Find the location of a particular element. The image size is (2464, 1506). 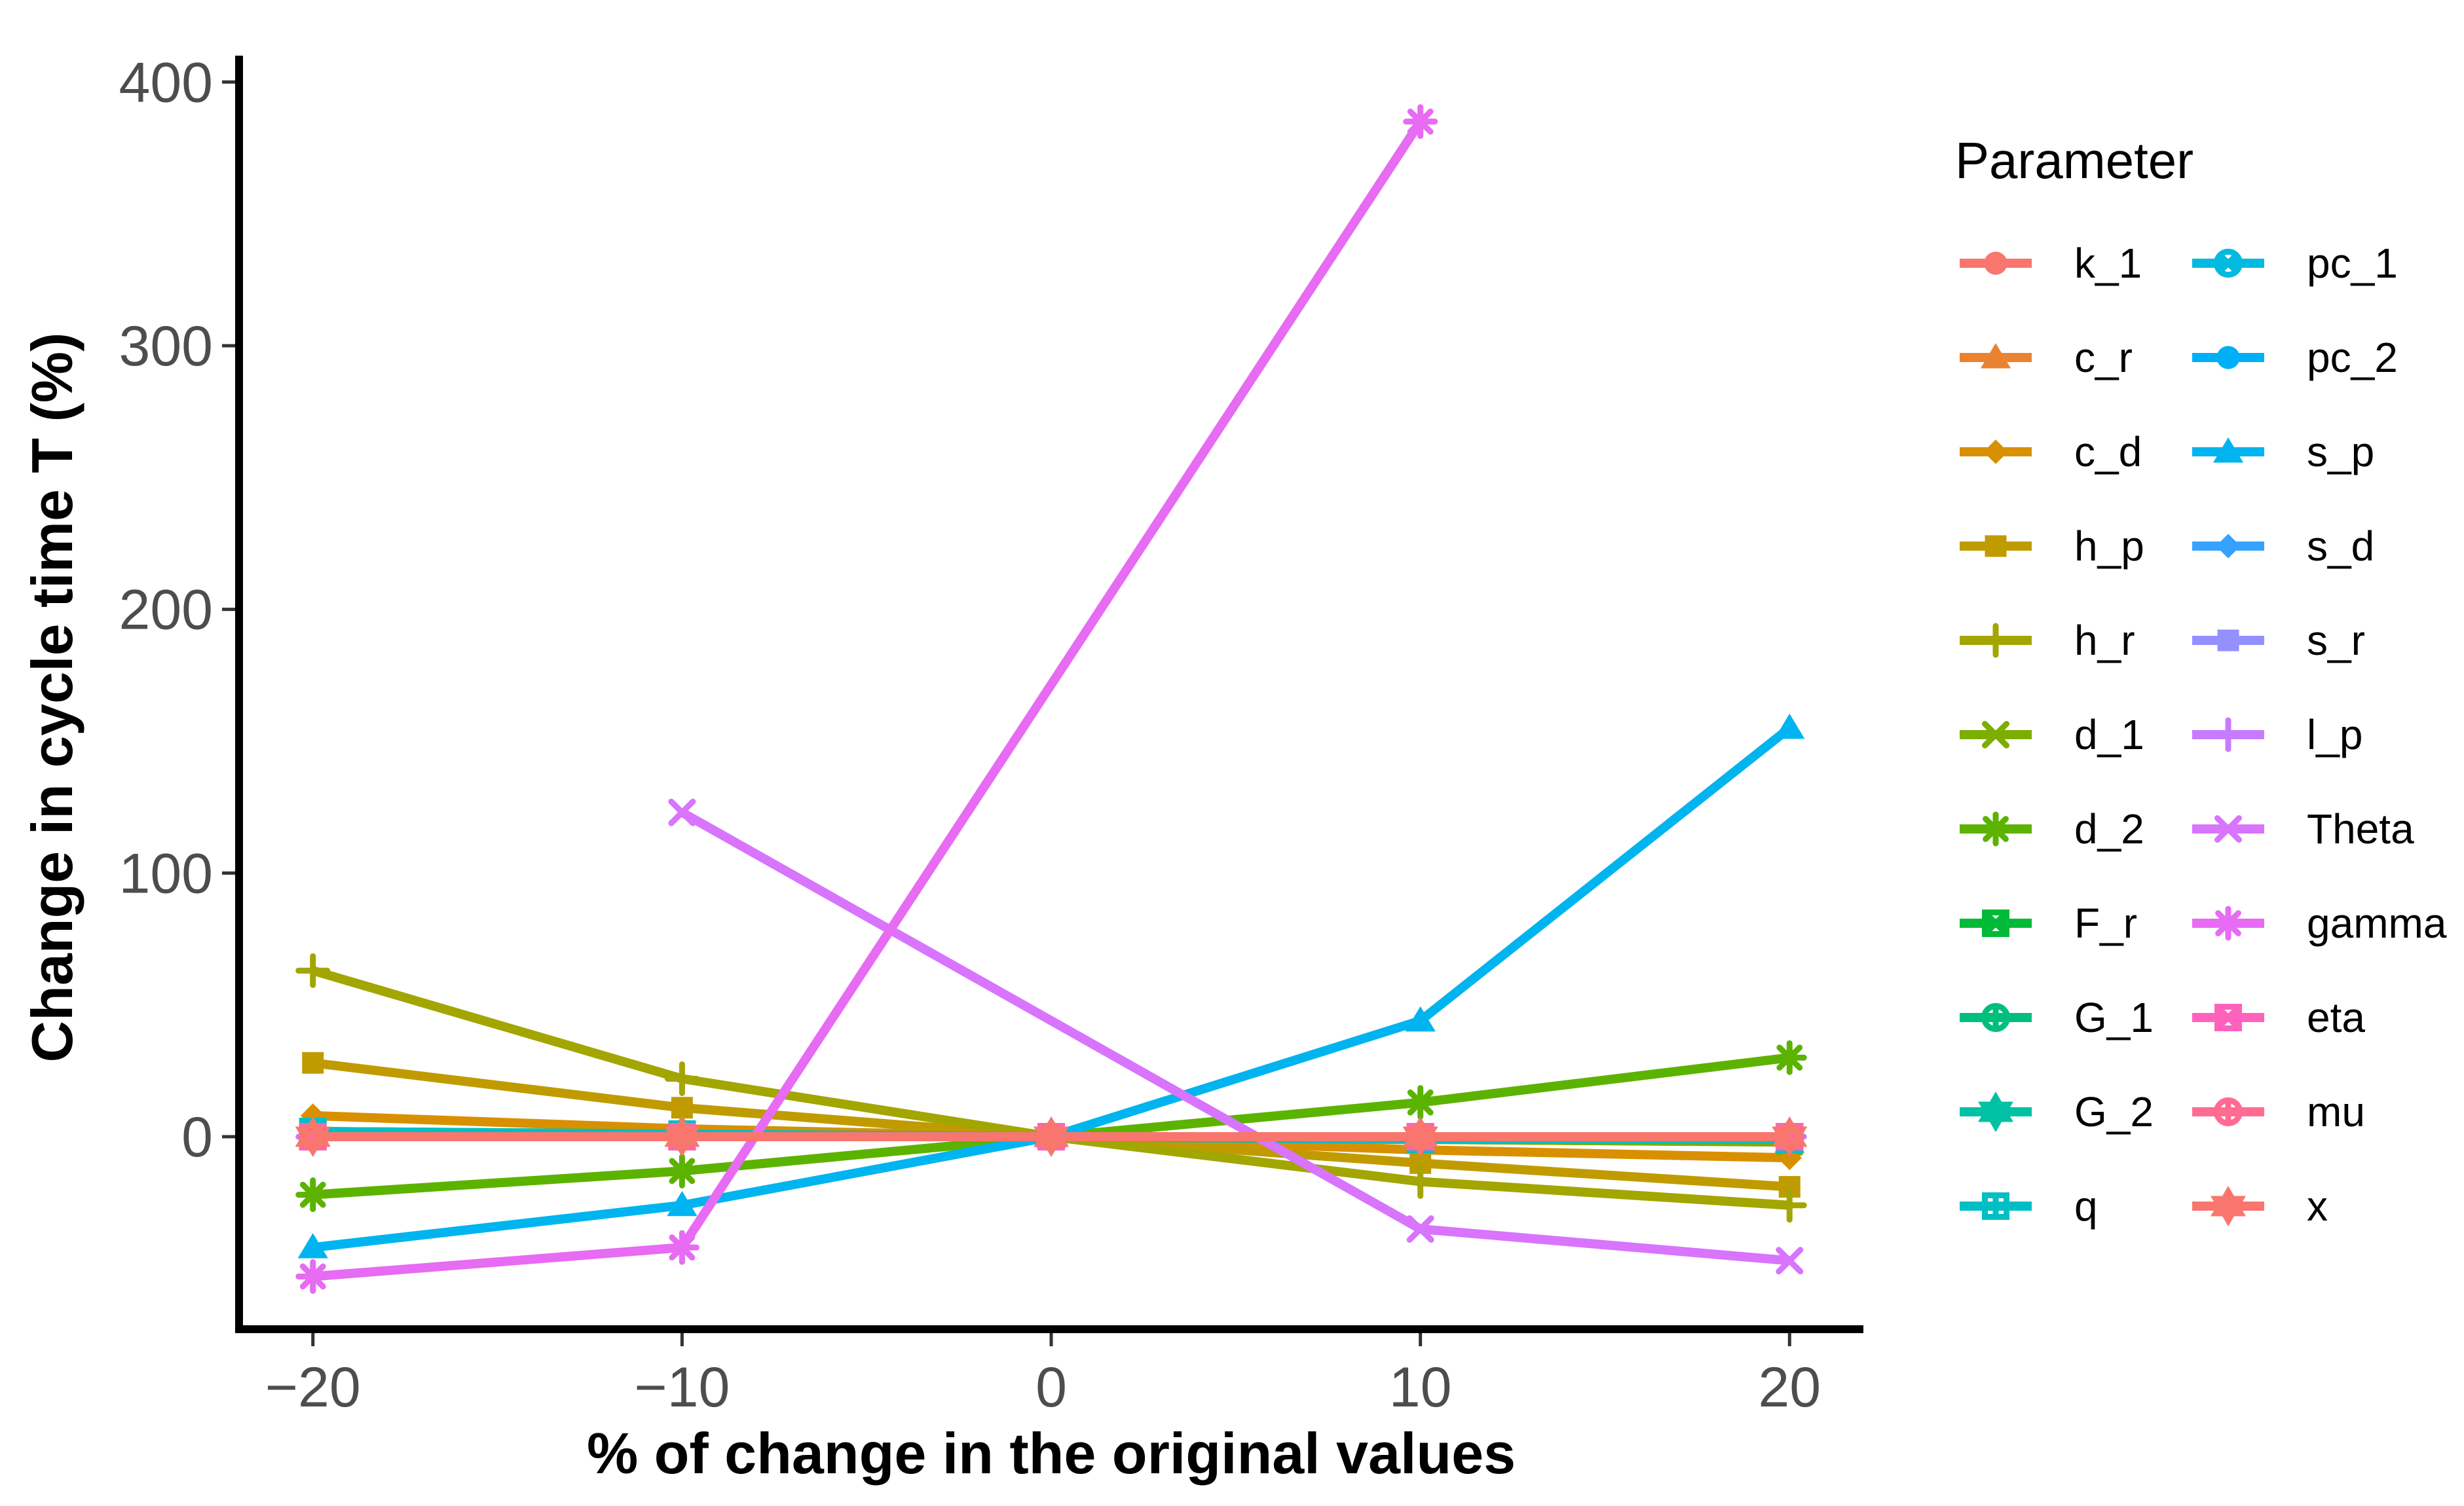

legend-item-G_1: G_1 is located at coordinates (2057, 1017).